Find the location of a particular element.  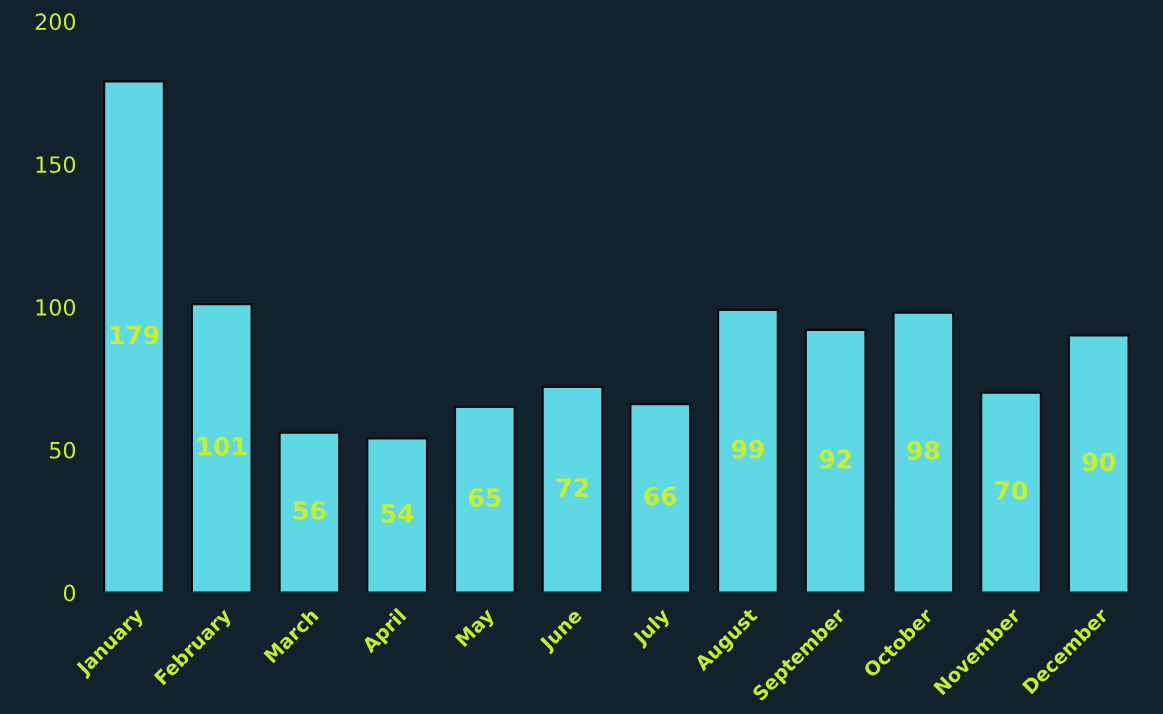

data-label: 66 is located at coordinates (660, 496).